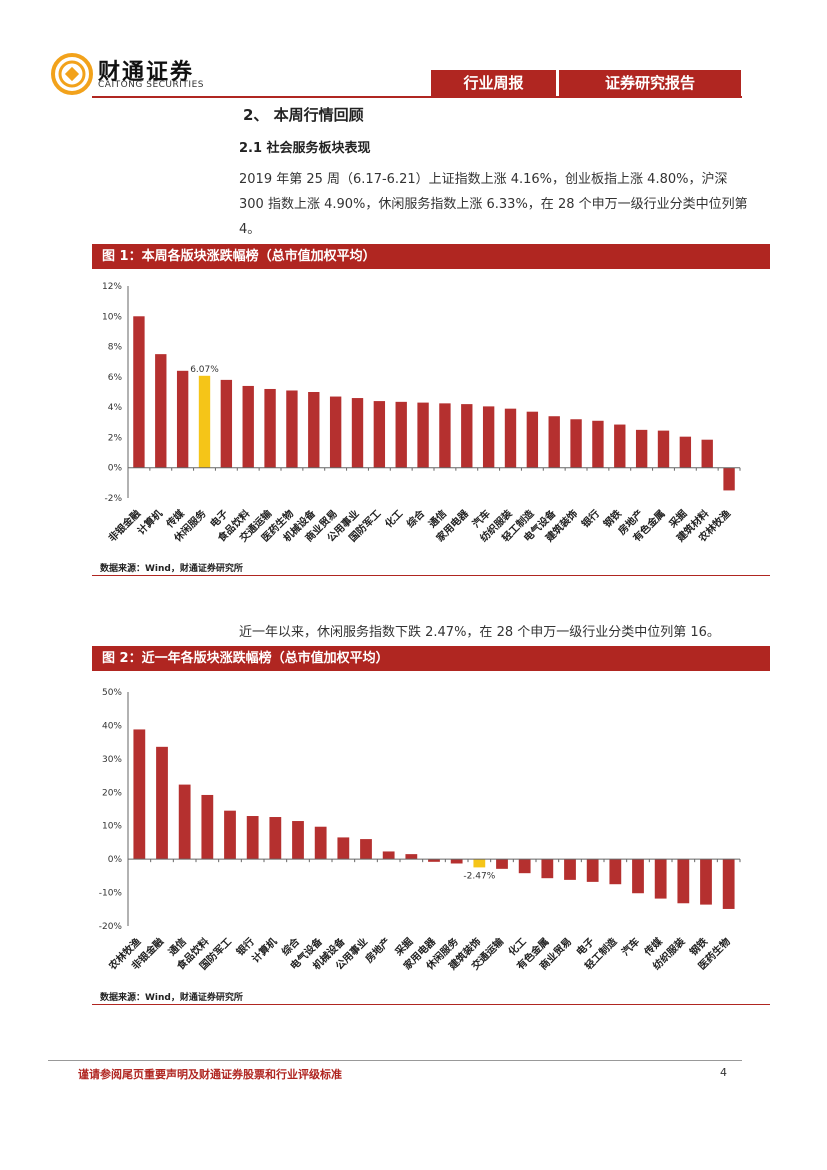  Describe the element at coordinates (146, 72) in the screenshot. I see `logo-chinese-name: 财通证券` at that location.